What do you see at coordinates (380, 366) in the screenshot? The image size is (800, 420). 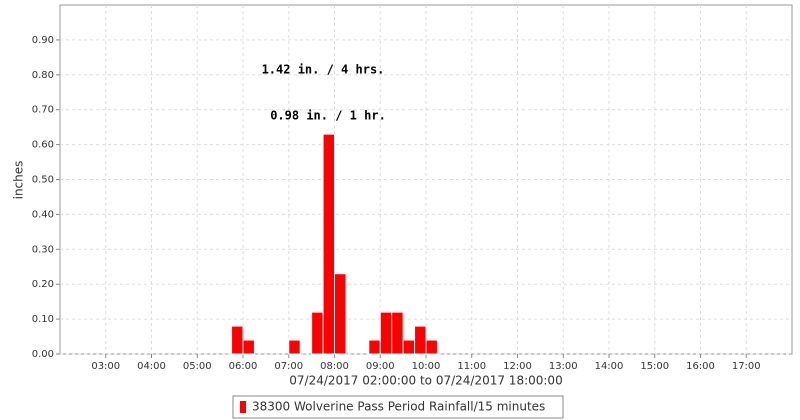 I see `x-tick-label: 09:00` at bounding box center [380, 366].